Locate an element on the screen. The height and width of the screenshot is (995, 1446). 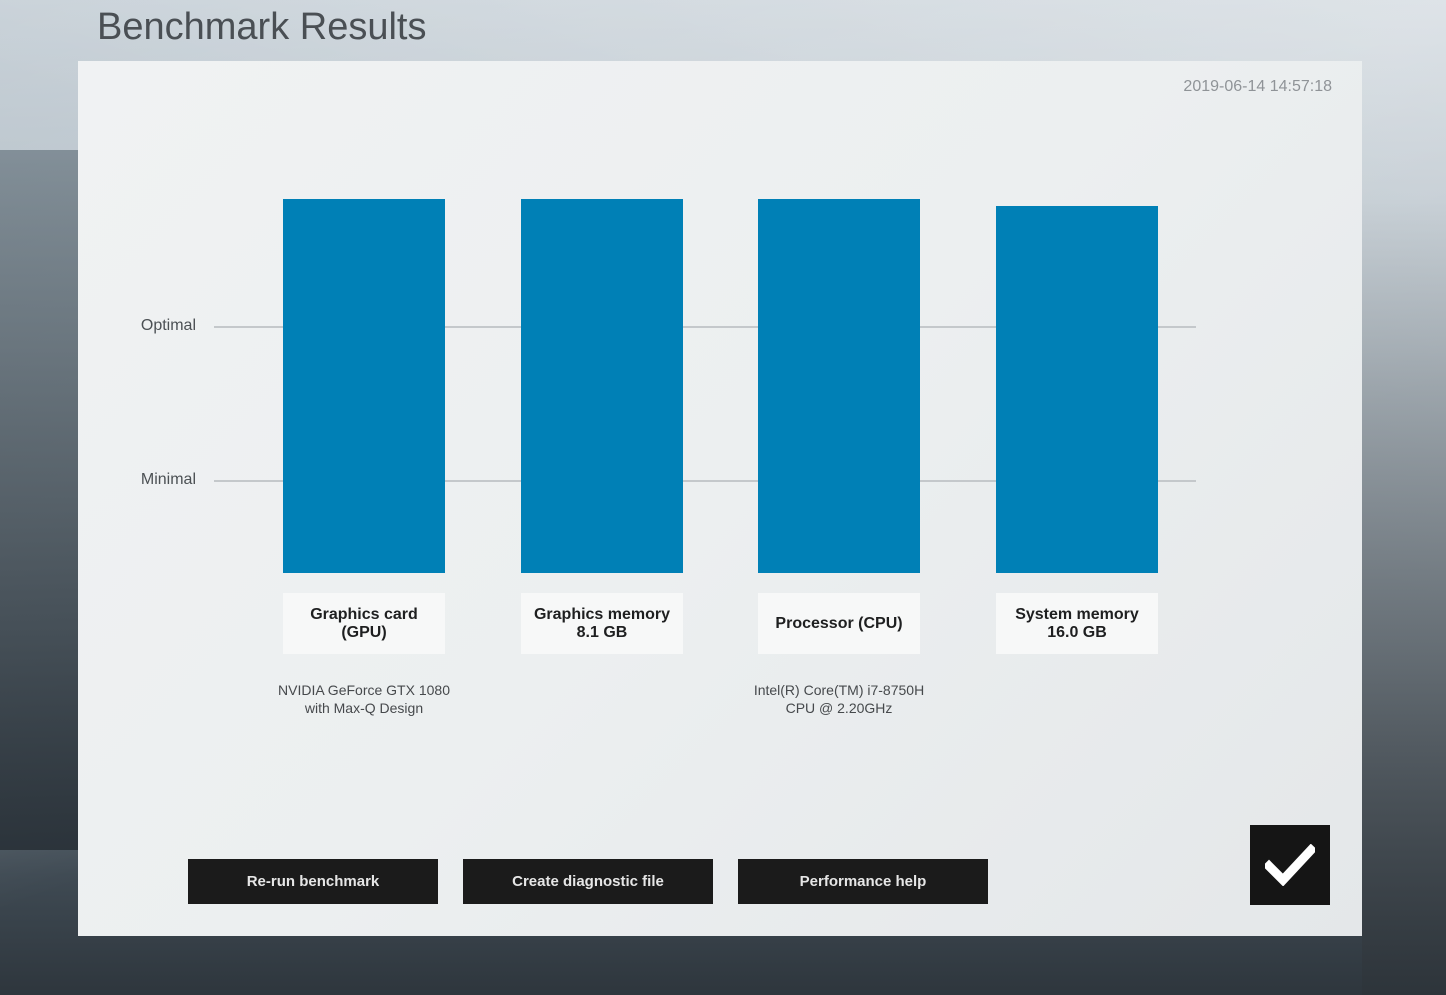
label-gpu-line2: (GPU) is located at coordinates (364, 632).